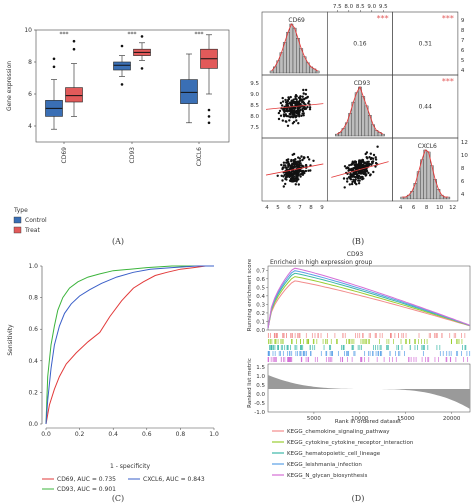 The image size is (474, 504). I want to click on tick-label: 10, so click(464, 156).